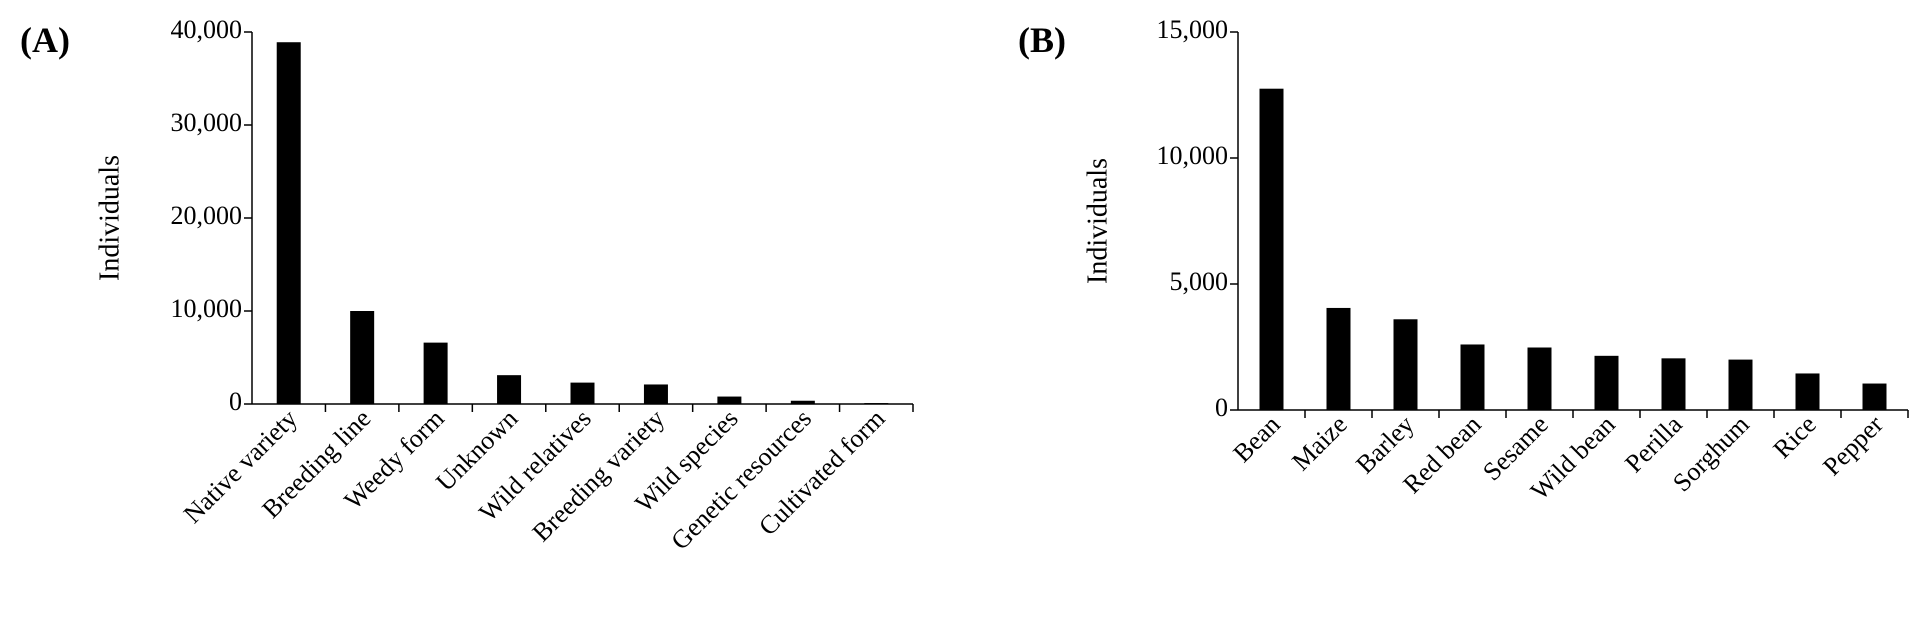 The height and width of the screenshot is (630, 1913). I want to click on x-tick-label: Maize, so click(1319, 443).